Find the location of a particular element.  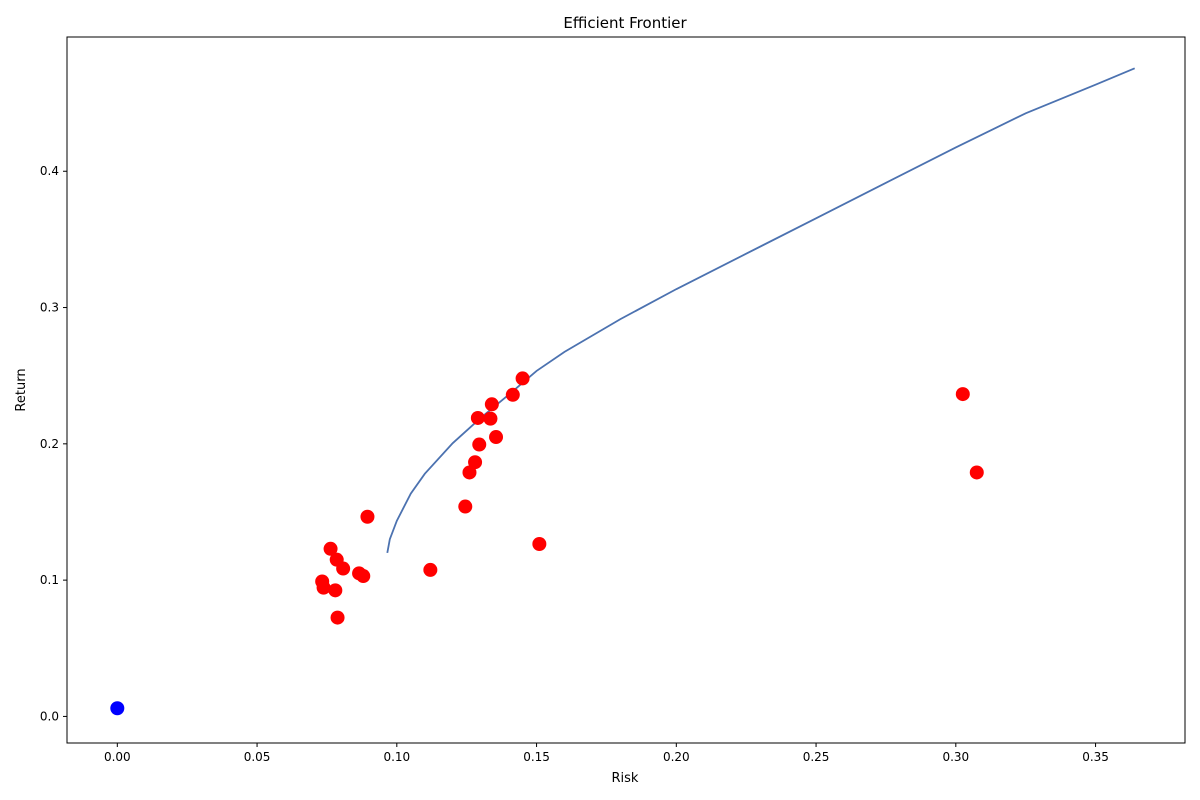

y-axis-label: Return is located at coordinates (21, 389).